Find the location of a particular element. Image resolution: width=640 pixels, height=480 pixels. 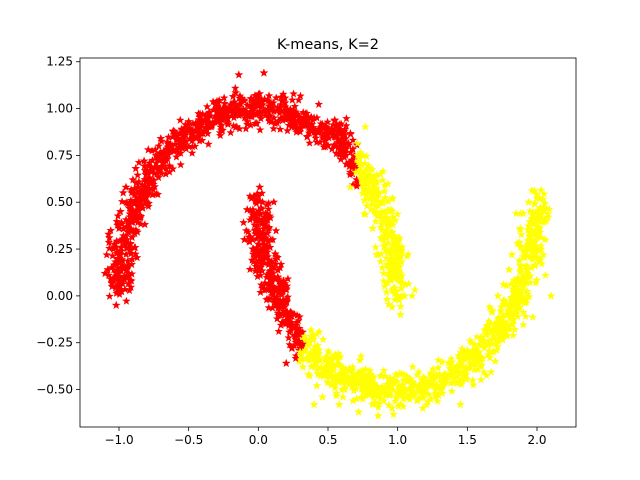

y-tick-label: 0.75 is located at coordinates (59, 155).